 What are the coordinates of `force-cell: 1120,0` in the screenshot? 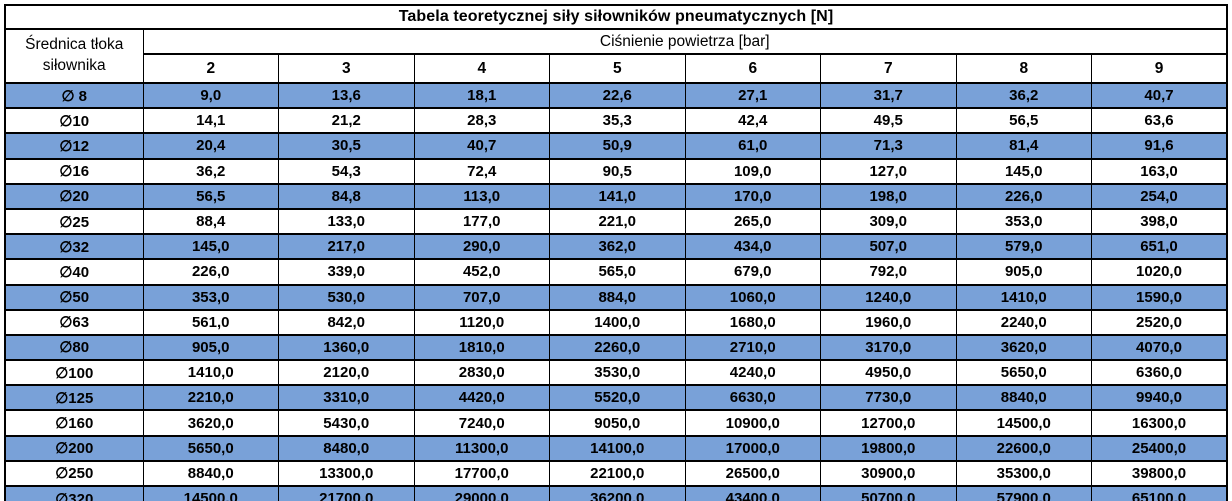 It's located at (481, 322).